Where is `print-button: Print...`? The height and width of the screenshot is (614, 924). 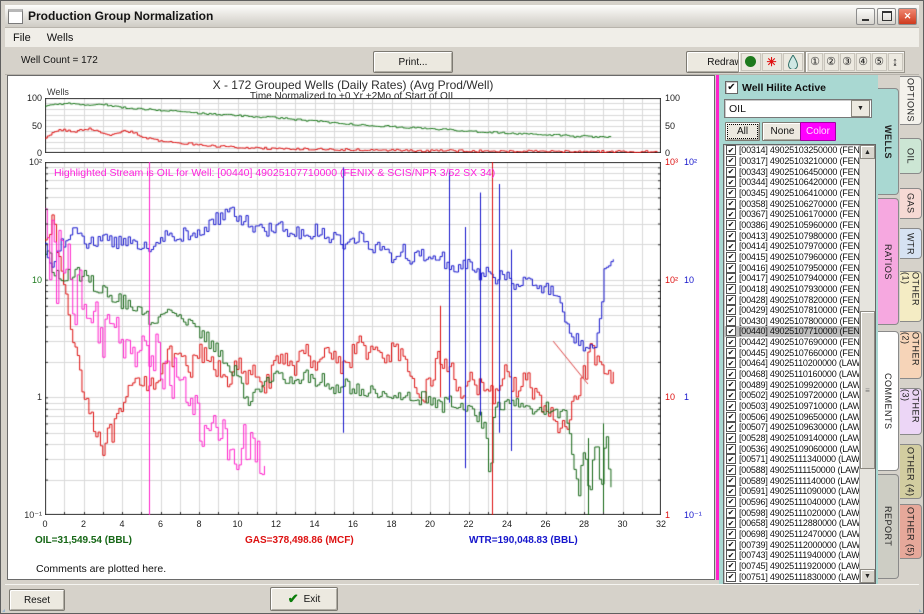
print-button: Print... is located at coordinates (413, 62).